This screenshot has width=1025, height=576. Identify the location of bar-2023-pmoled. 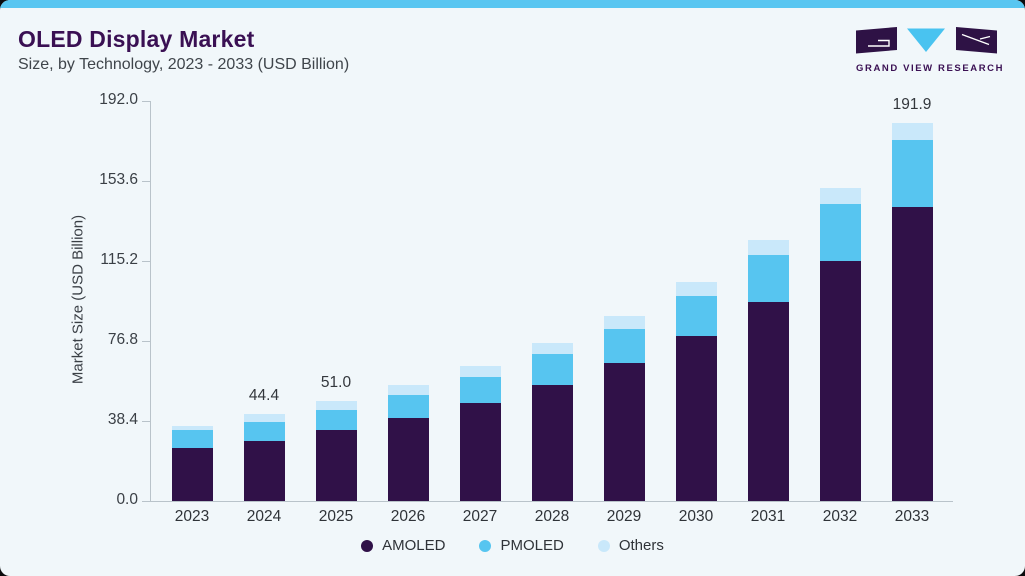
(192, 439).